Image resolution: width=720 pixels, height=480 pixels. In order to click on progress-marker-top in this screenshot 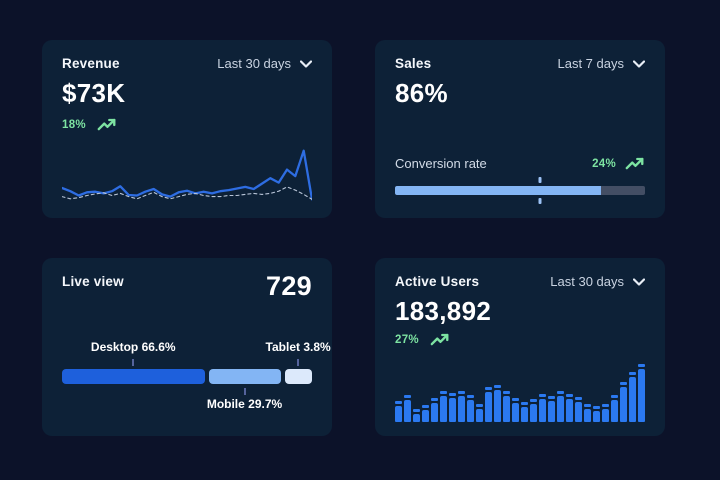, I will do `click(540, 180)`.